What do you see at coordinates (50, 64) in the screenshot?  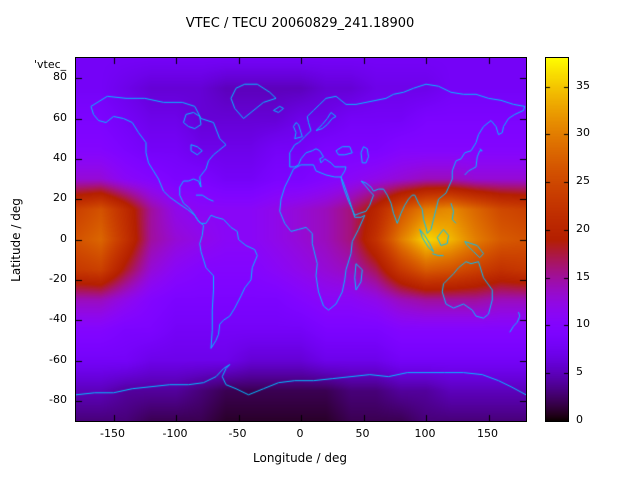 I see `legend-key-label: 'vtec_` at bounding box center [50, 64].